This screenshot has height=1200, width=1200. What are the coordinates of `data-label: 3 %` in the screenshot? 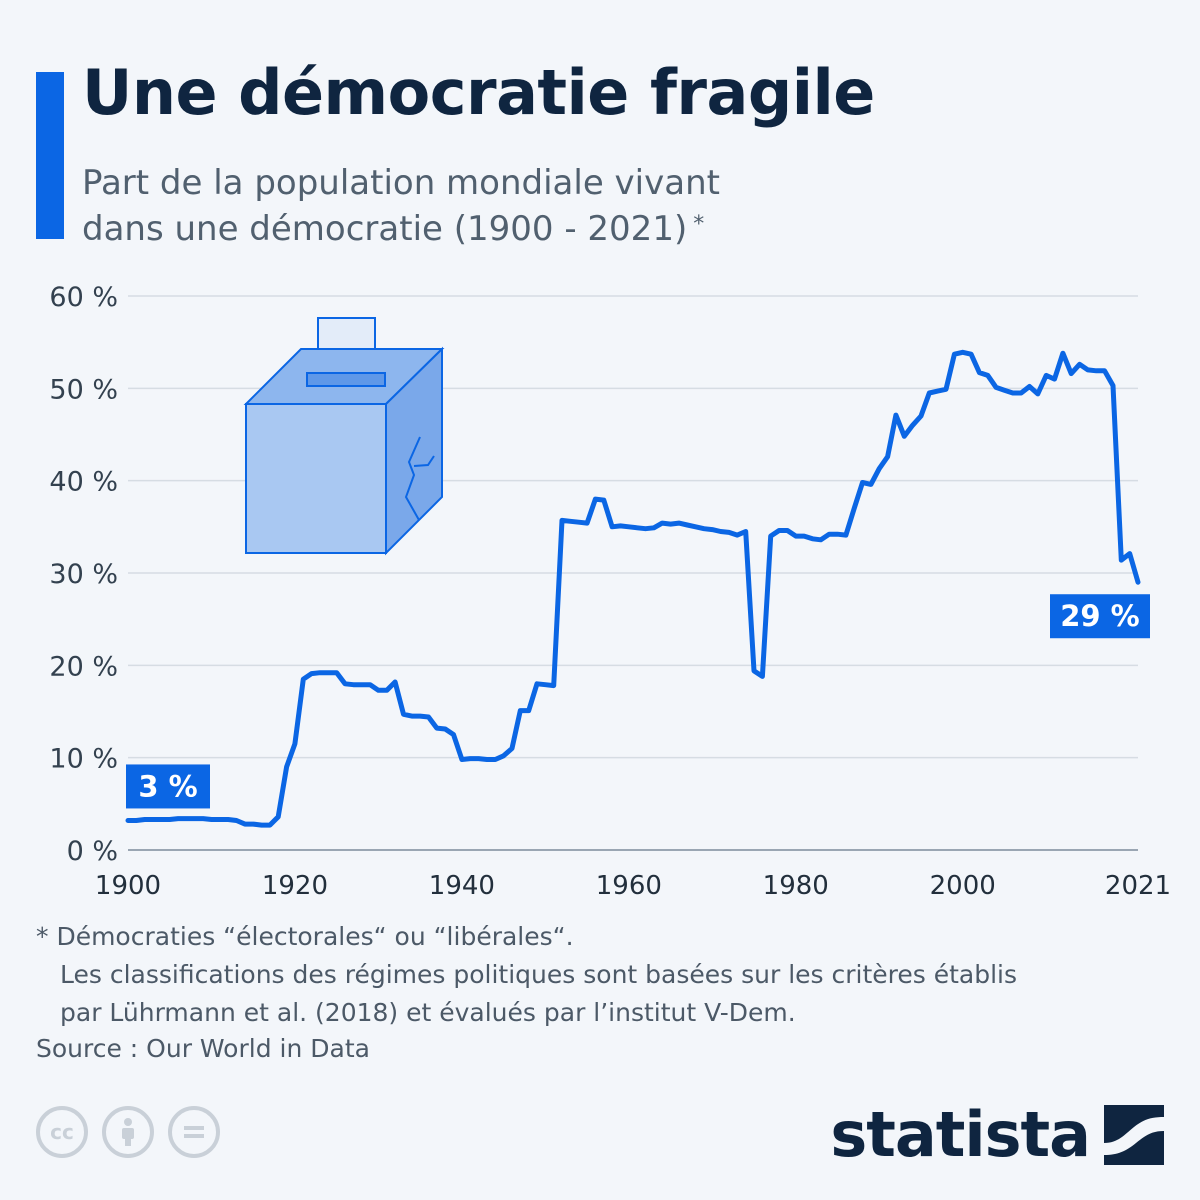 It's located at (168, 786).